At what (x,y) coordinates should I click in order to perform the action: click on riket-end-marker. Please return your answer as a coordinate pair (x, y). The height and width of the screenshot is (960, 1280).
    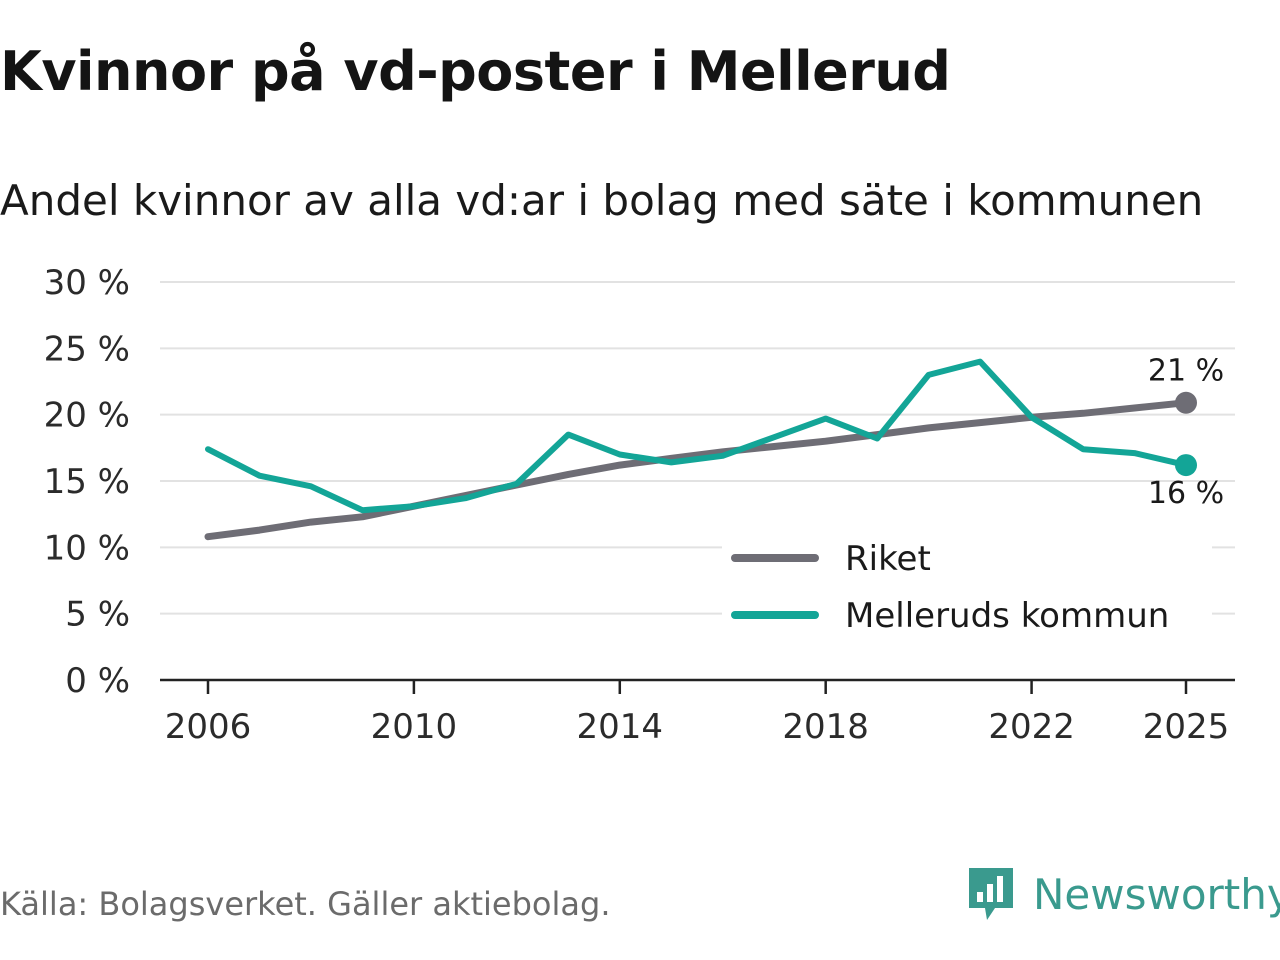
    Looking at the image, I should click on (1186, 402).